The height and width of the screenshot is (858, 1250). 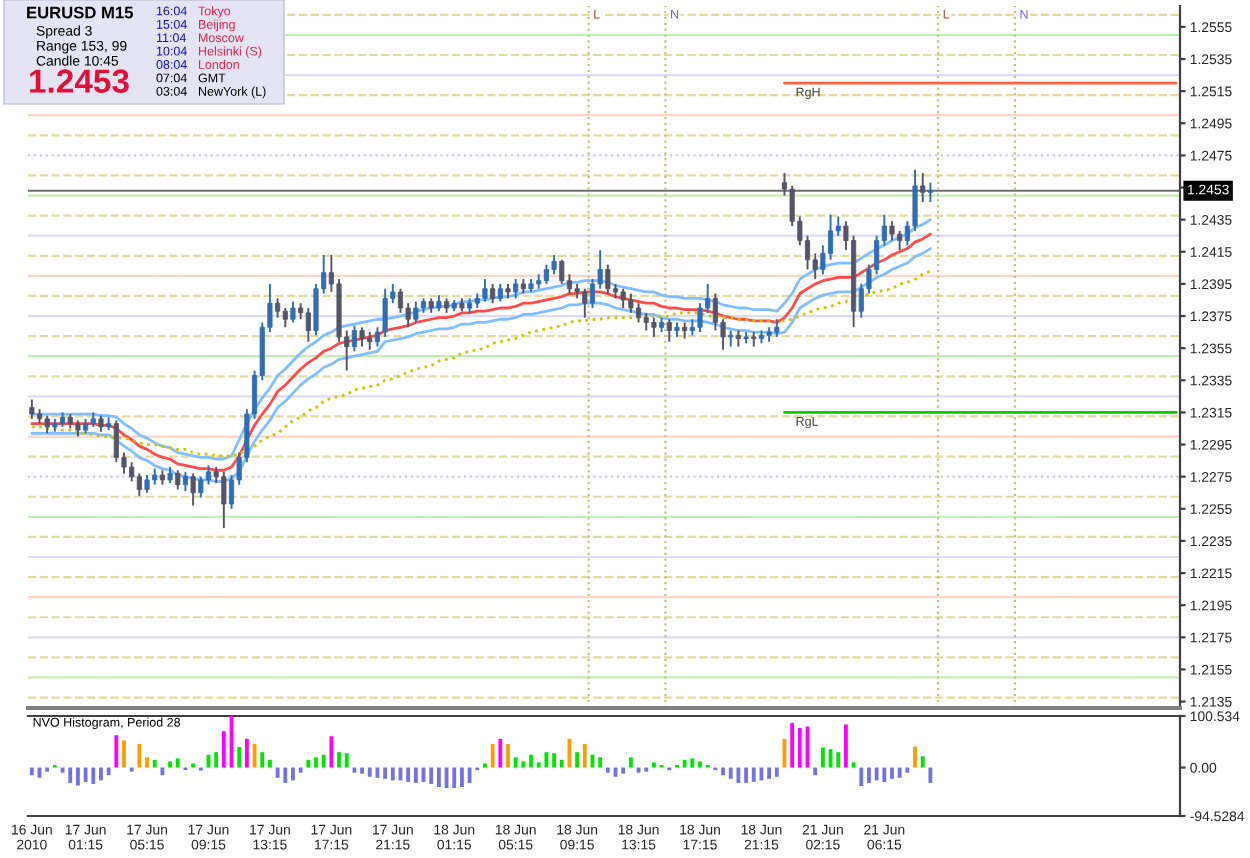 What do you see at coordinates (79, 81) in the screenshot?
I see `annotation: 1.2453` at bounding box center [79, 81].